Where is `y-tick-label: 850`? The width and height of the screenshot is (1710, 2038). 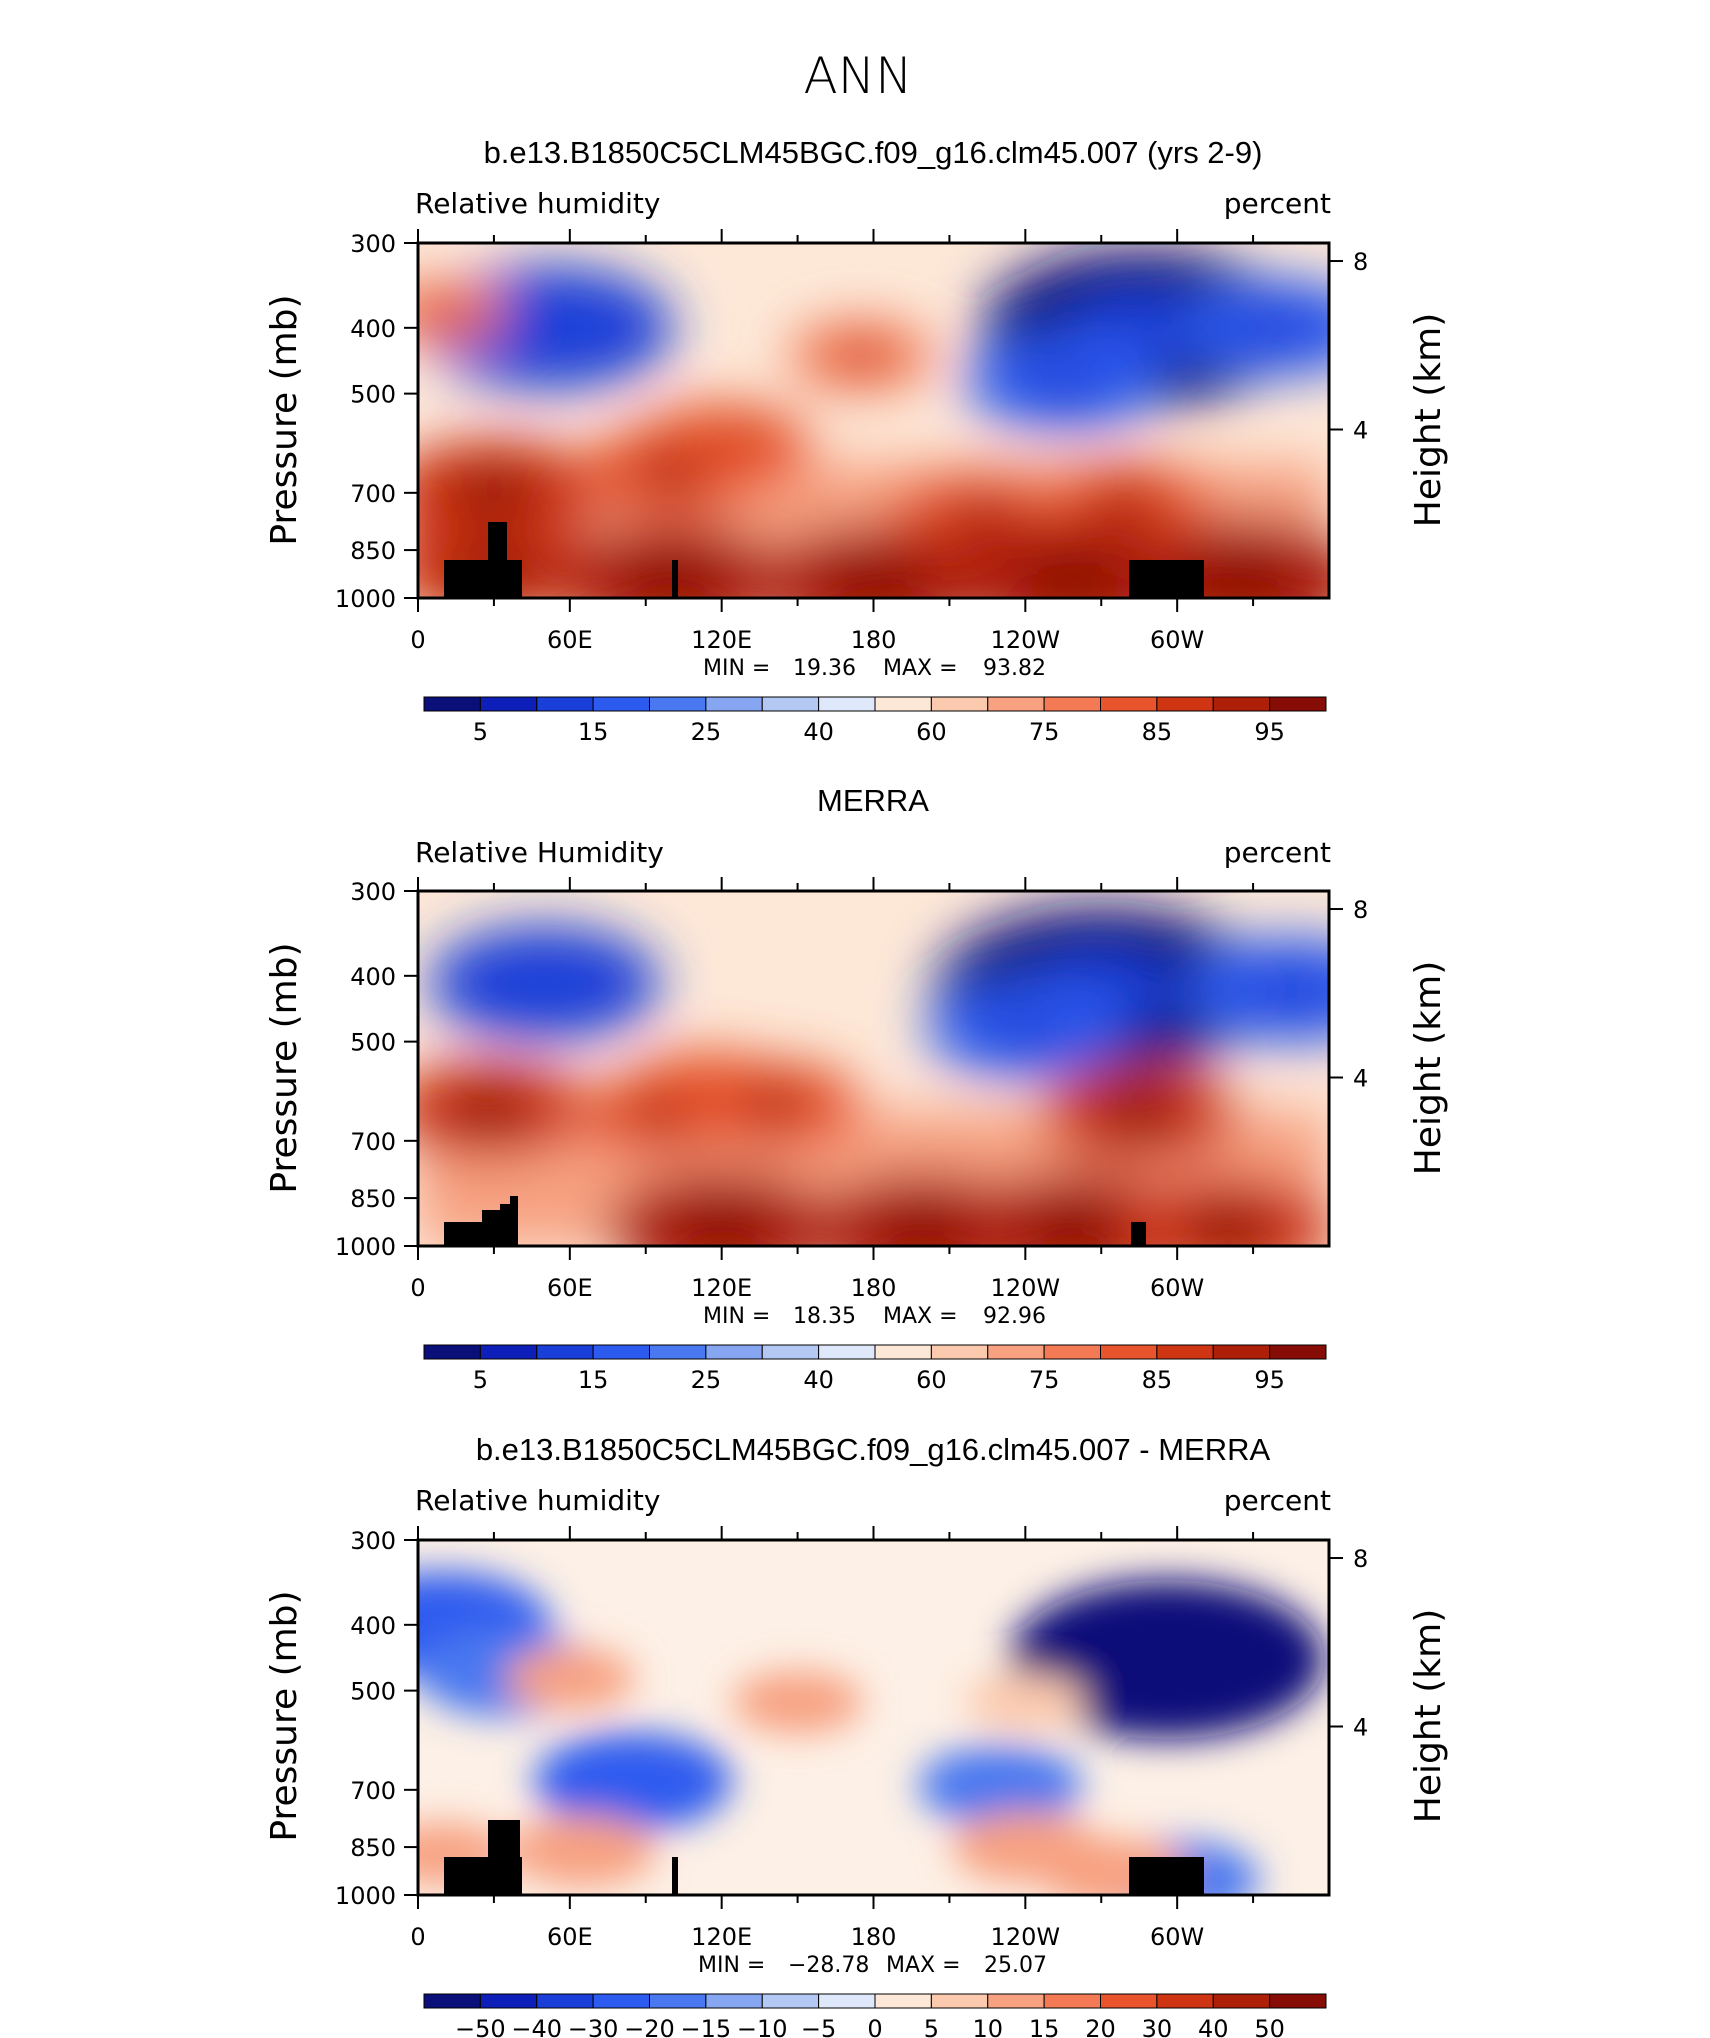
y-tick-label: 850 is located at coordinates (373, 1199).